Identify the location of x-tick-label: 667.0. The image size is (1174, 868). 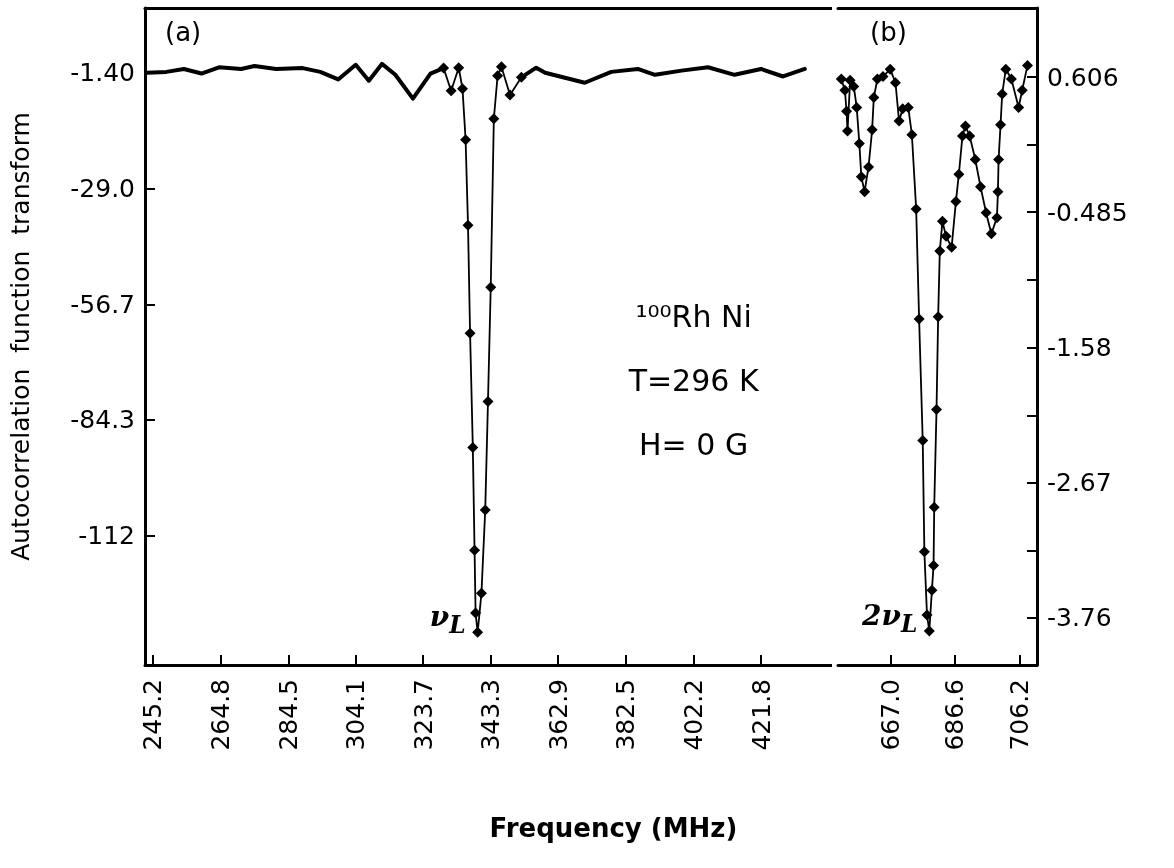
(891, 715).